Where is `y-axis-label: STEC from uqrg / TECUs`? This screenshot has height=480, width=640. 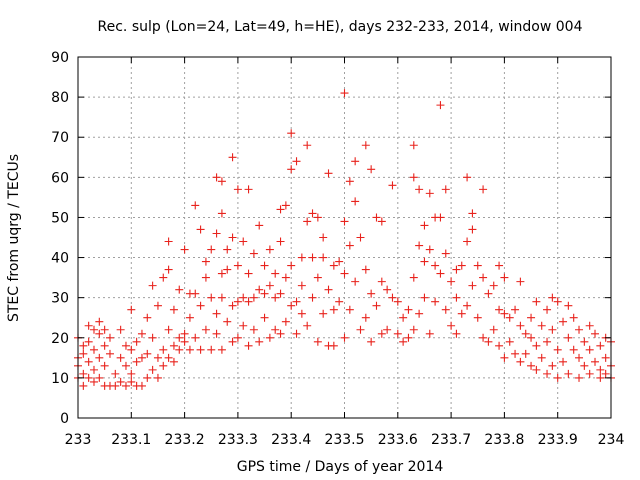
y-axis-label: STEC from uqrg / TECUs is located at coordinates (14, 238).